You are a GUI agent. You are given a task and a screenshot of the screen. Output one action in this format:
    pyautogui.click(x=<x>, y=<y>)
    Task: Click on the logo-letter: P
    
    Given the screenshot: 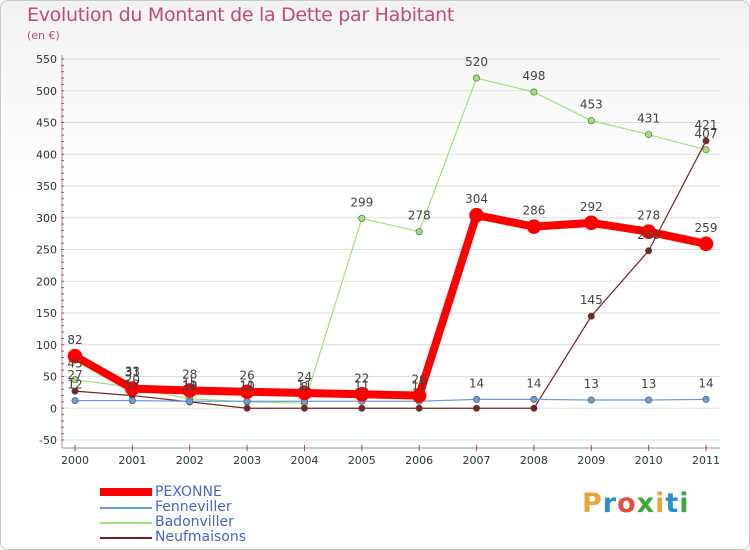 What is the action you would take?
    pyautogui.click(x=592, y=503)
    